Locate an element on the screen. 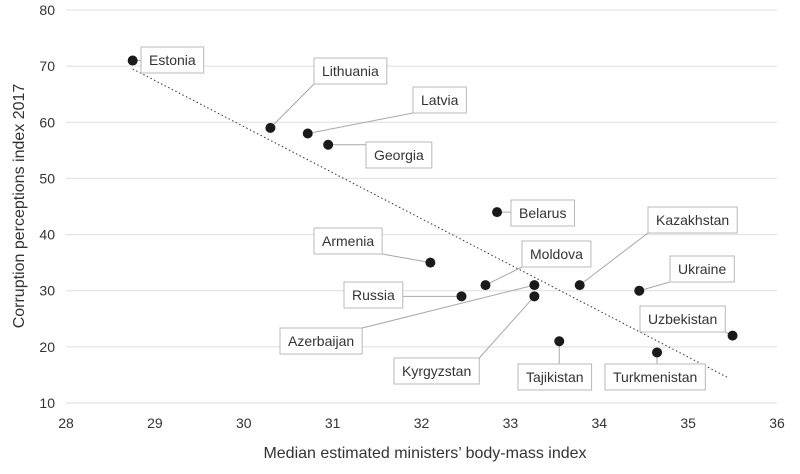 The height and width of the screenshot is (474, 800). point-label: Georgia is located at coordinates (399, 155).